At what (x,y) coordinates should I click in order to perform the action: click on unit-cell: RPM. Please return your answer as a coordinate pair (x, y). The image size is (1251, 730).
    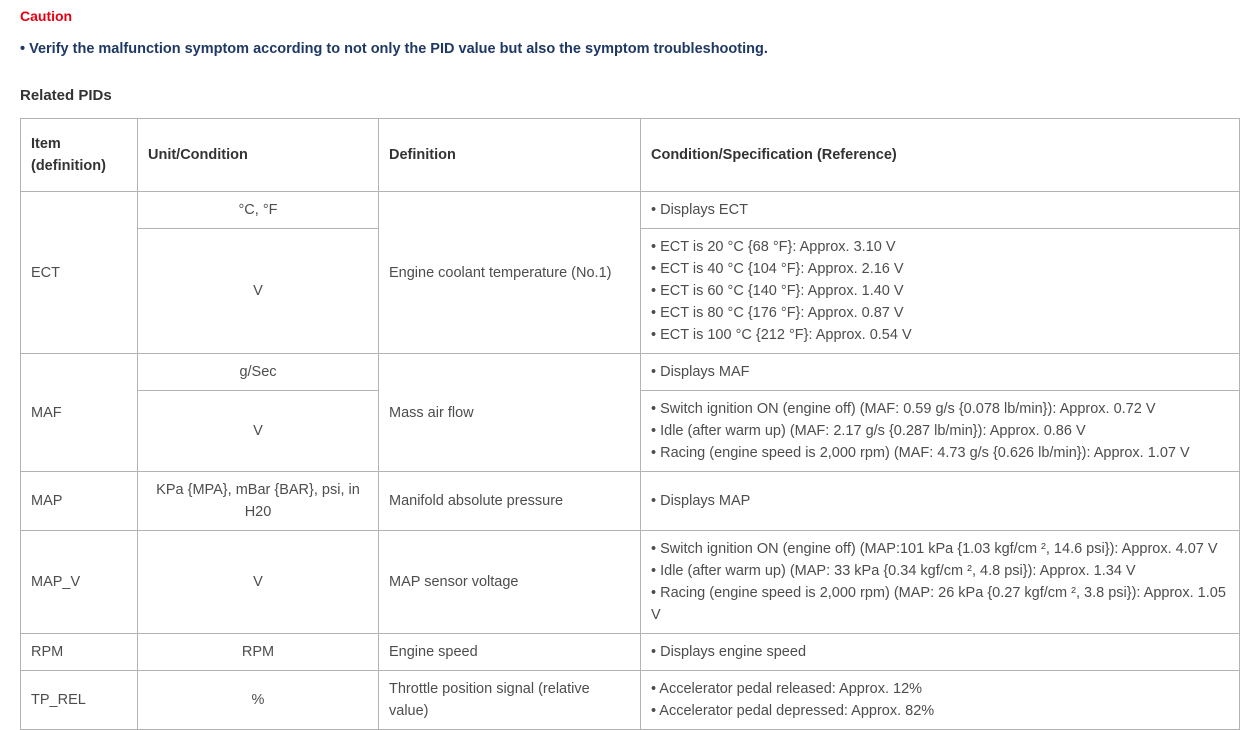
    Looking at the image, I should click on (258, 652).